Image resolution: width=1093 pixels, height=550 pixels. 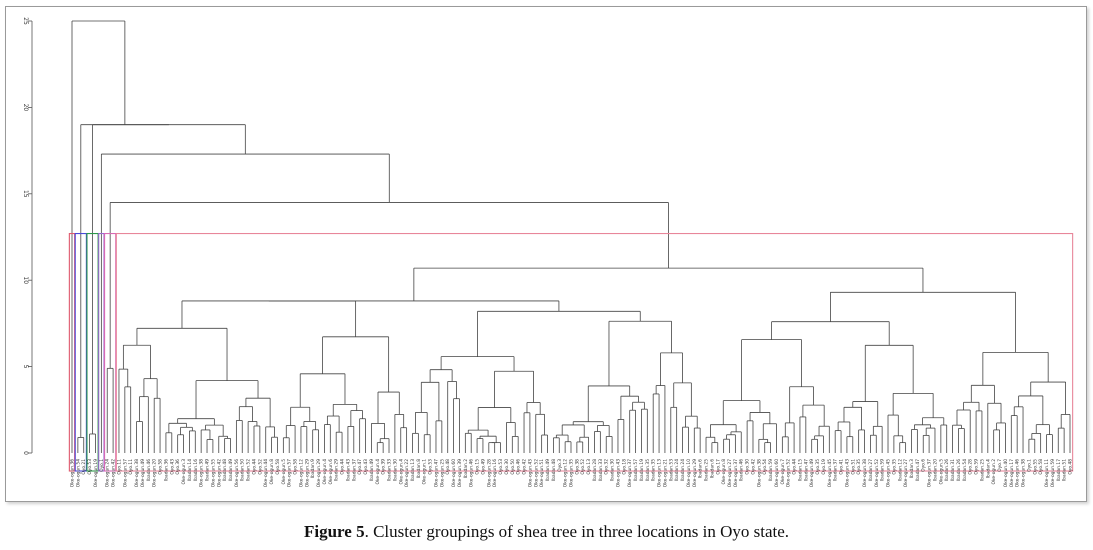 I want to click on leaf-label: Ibadan.6, so click(x=701, y=468).